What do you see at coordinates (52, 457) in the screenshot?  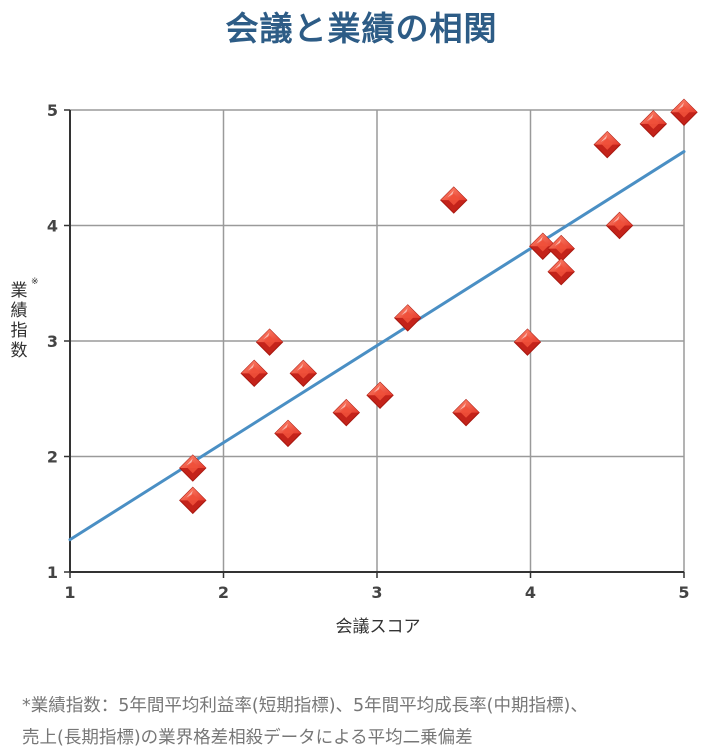 I see `y-tick-label: 2` at bounding box center [52, 457].